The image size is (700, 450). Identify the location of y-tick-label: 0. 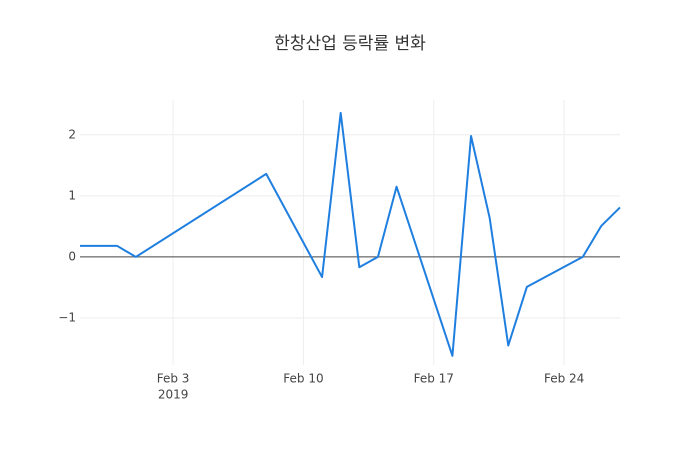
(72, 256).